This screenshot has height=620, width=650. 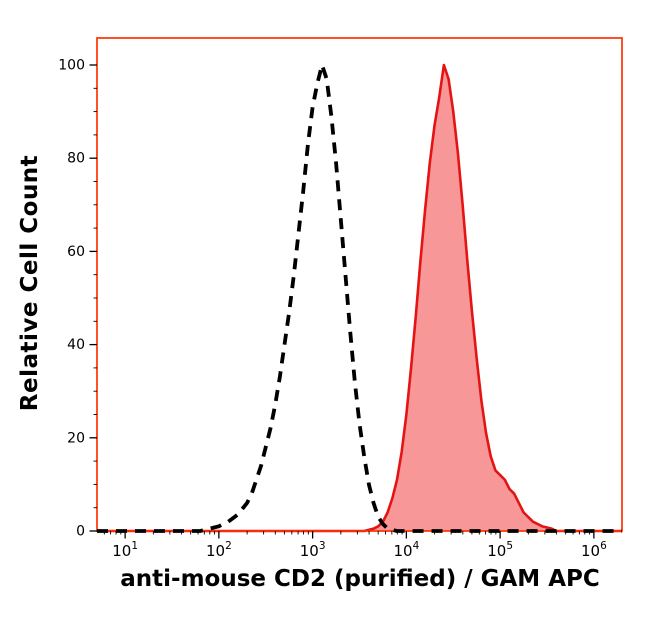 What do you see at coordinates (76, 159) in the screenshot?
I see `svg-text: 80` at bounding box center [76, 159].